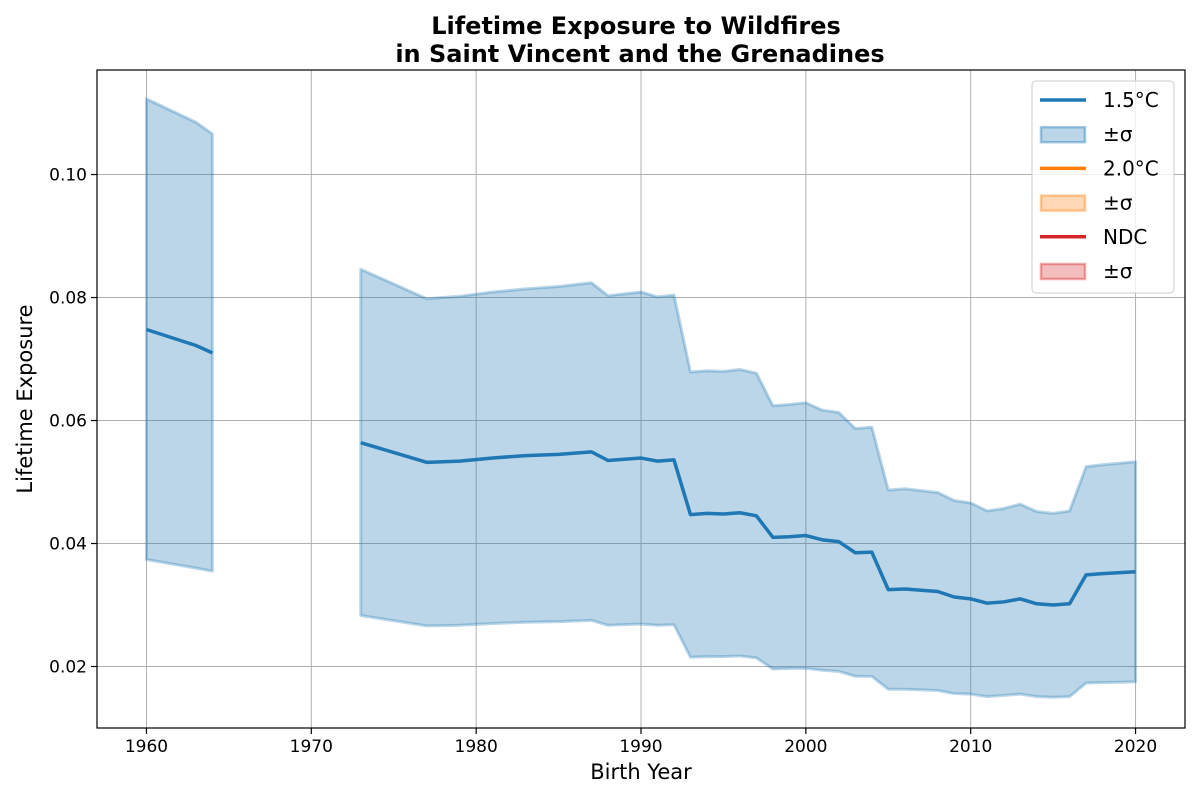 This screenshot has height=800, width=1200. What do you see at coordinates (641, 772) in the screenshot?
I see `x-axis-label: Birth Year` at bounding box center [641, 772].